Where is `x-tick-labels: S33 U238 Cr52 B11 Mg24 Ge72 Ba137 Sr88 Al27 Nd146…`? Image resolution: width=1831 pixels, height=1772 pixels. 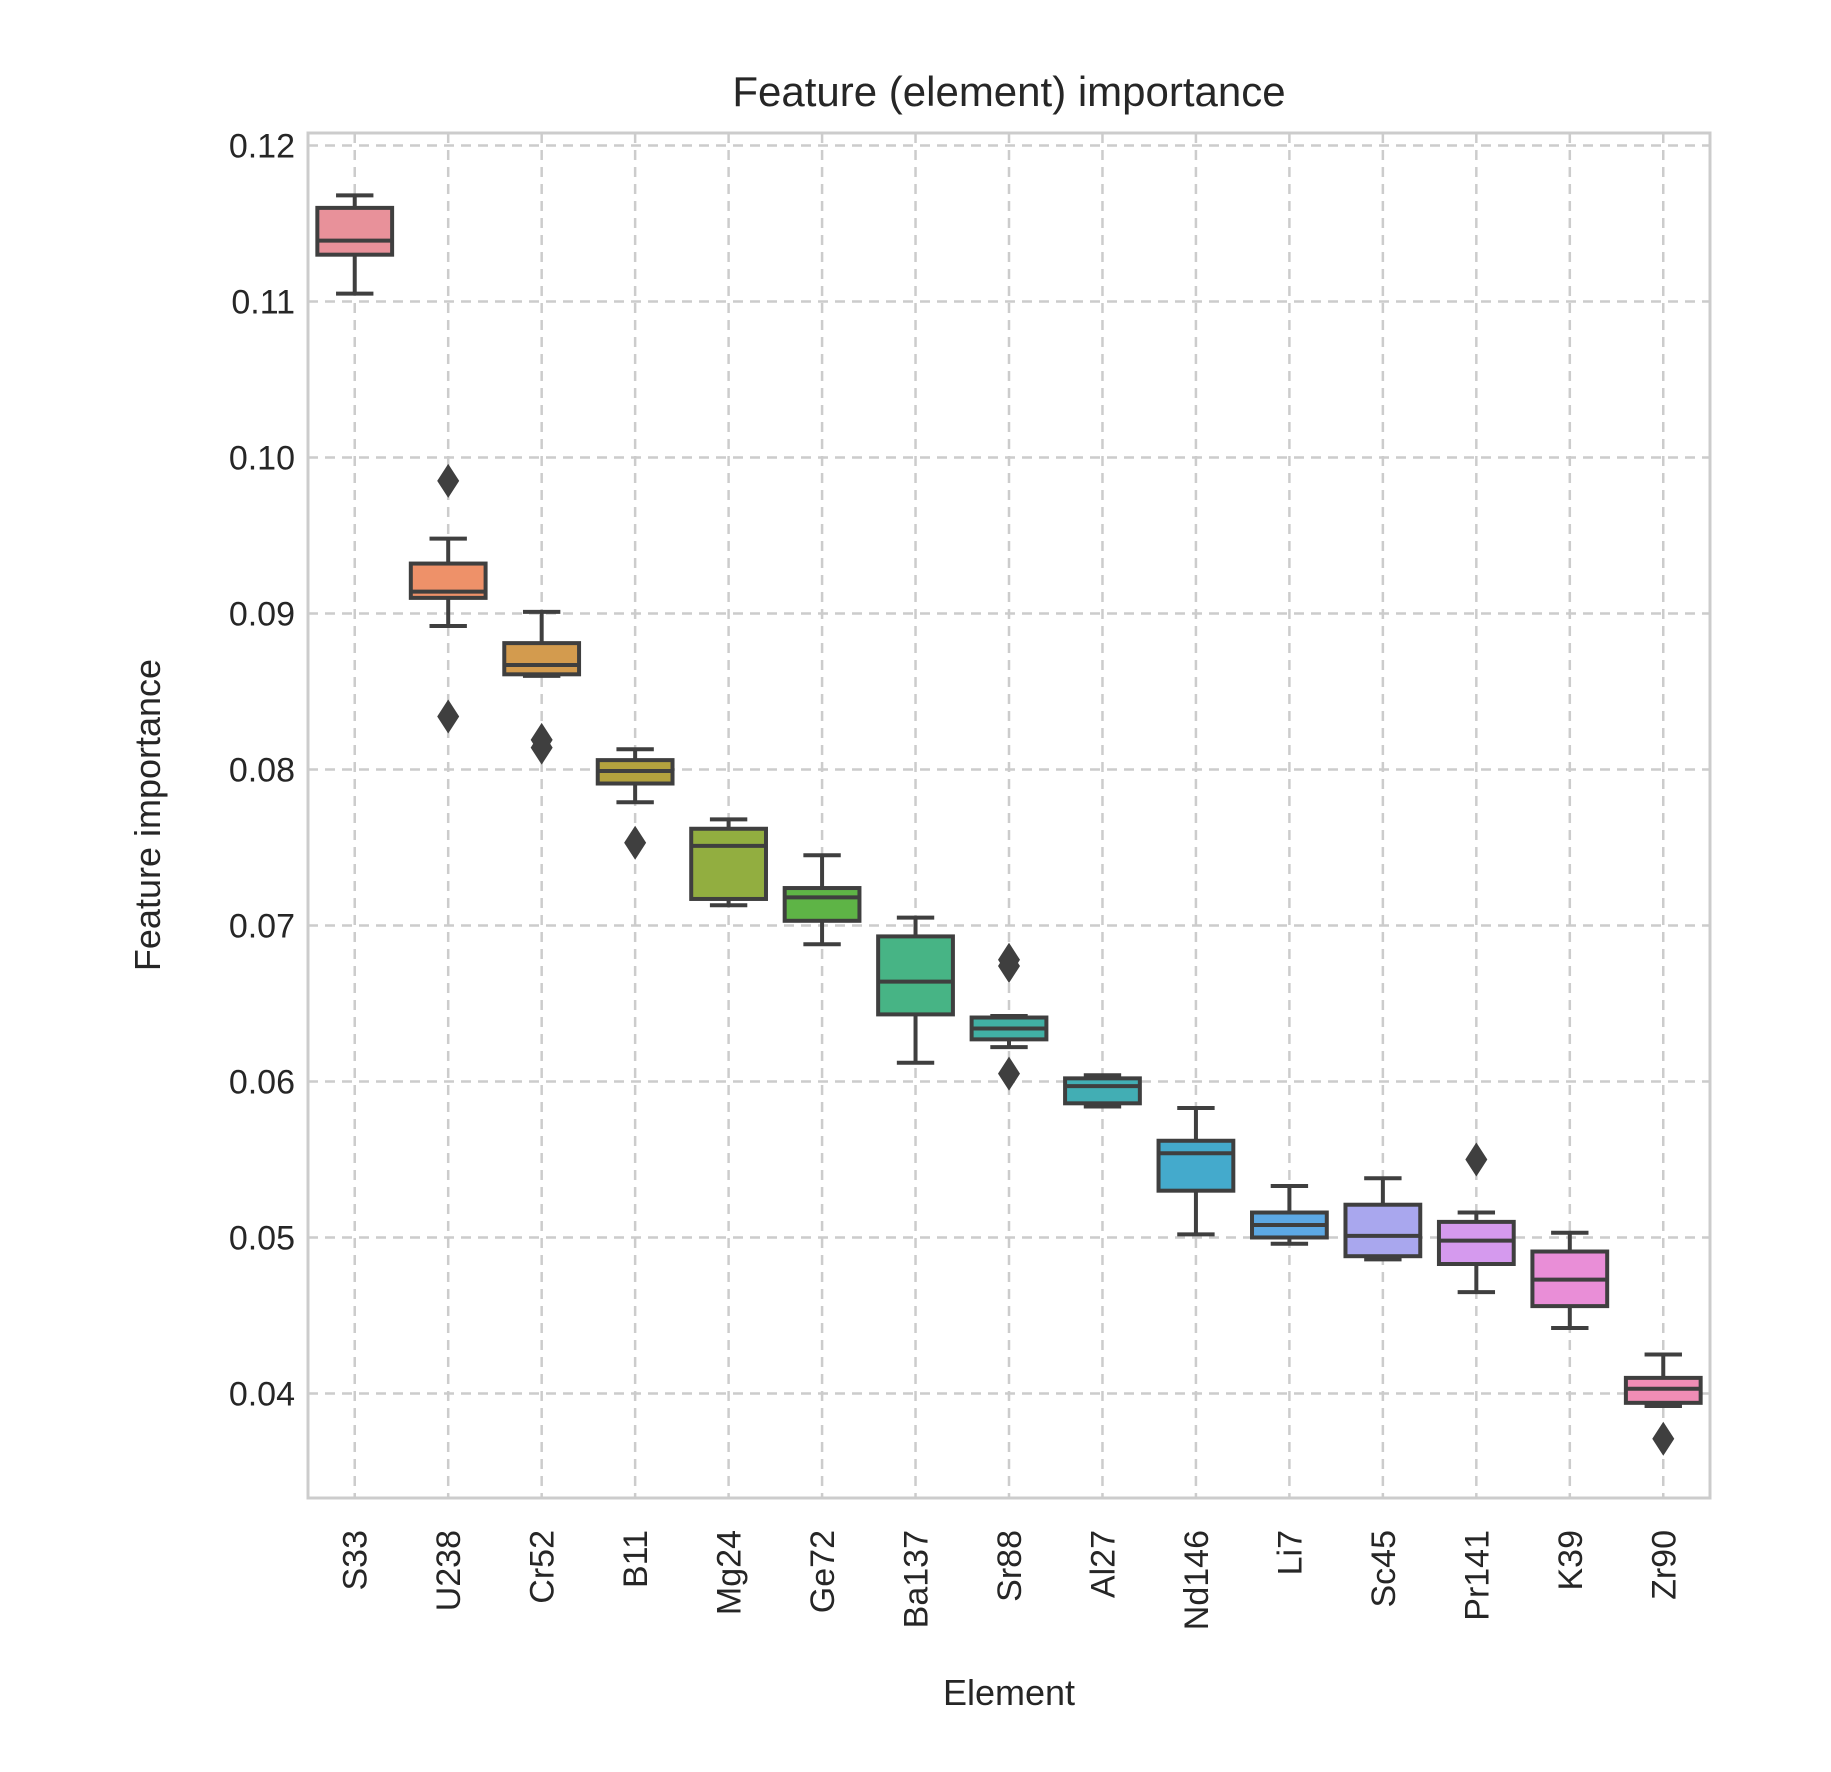 x-tick-labels: S33 U238 Cr52 B11 Mg24 Ge72 Ba137 Sr88 Al27 Nd146… is located at coordinates (1010, 1580).